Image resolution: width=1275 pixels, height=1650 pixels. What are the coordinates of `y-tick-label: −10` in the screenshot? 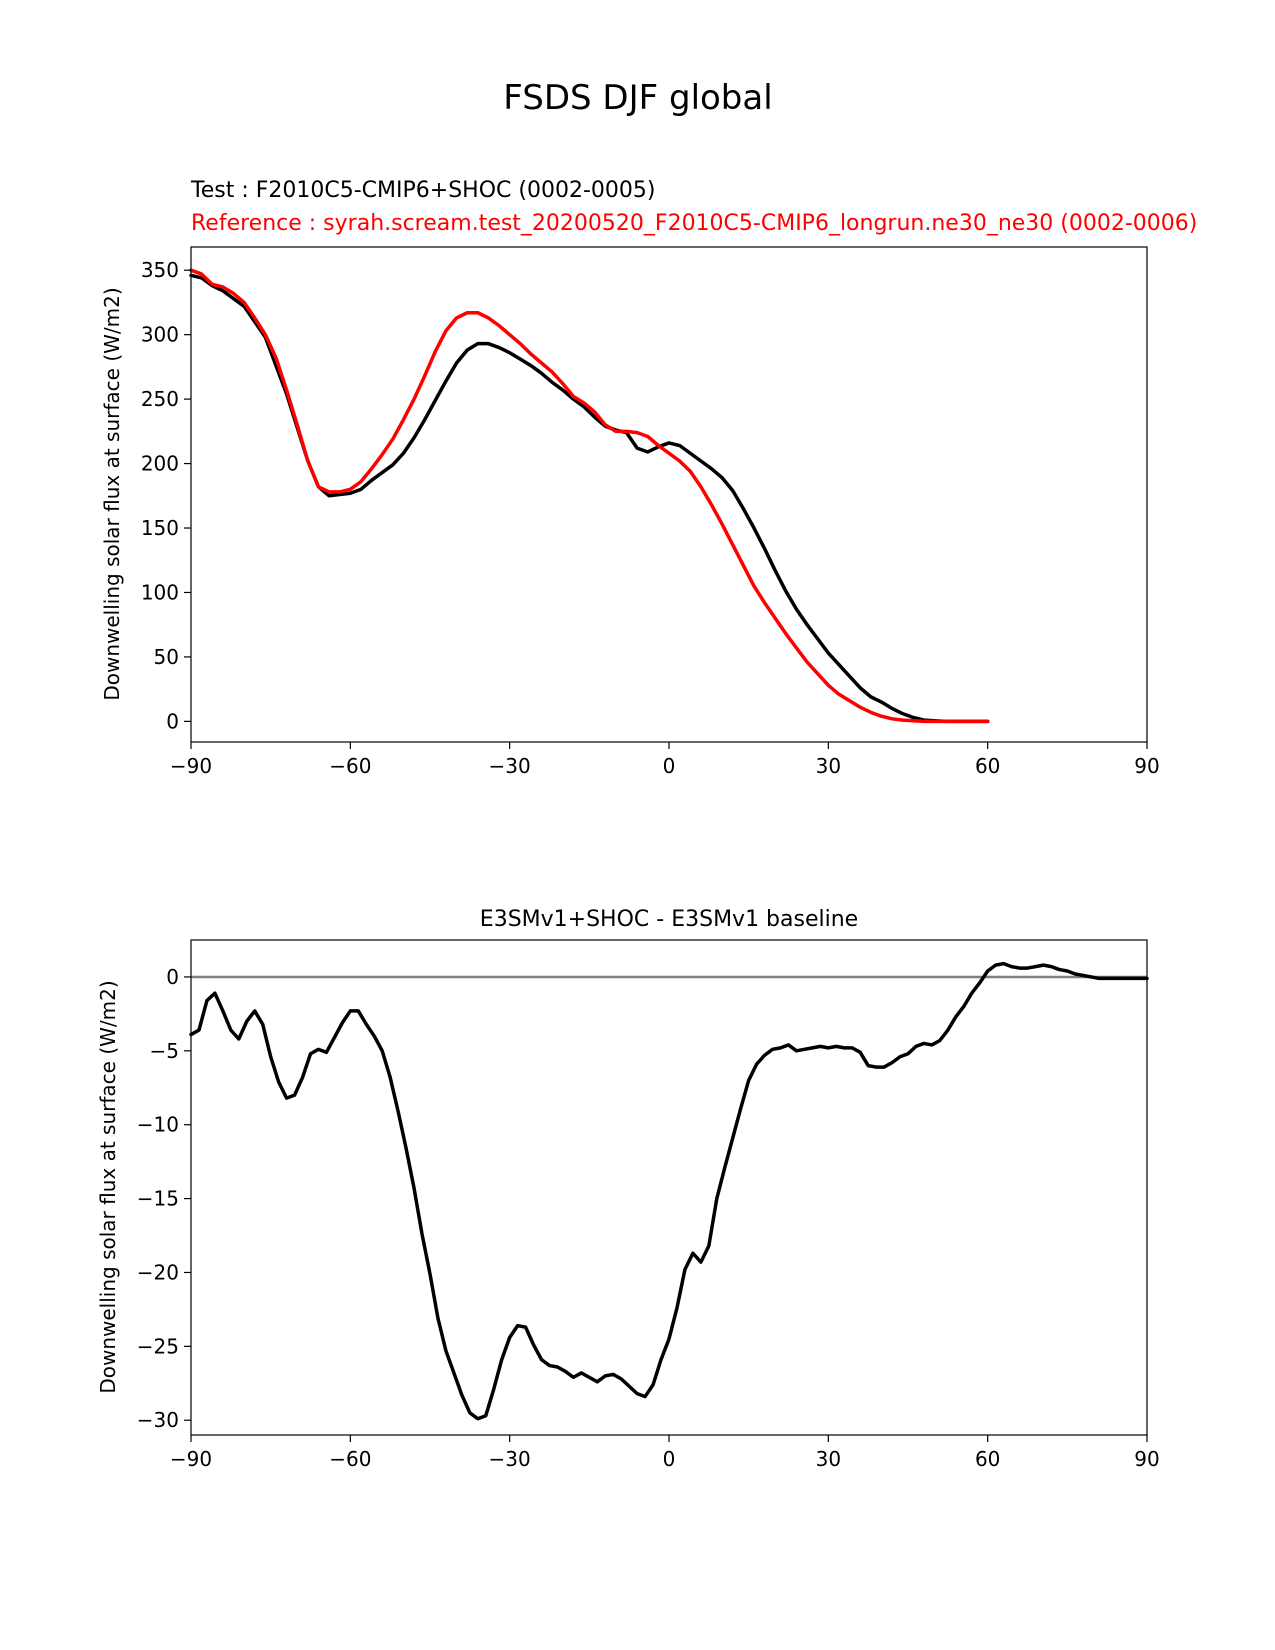 It's located at (158, 1125).